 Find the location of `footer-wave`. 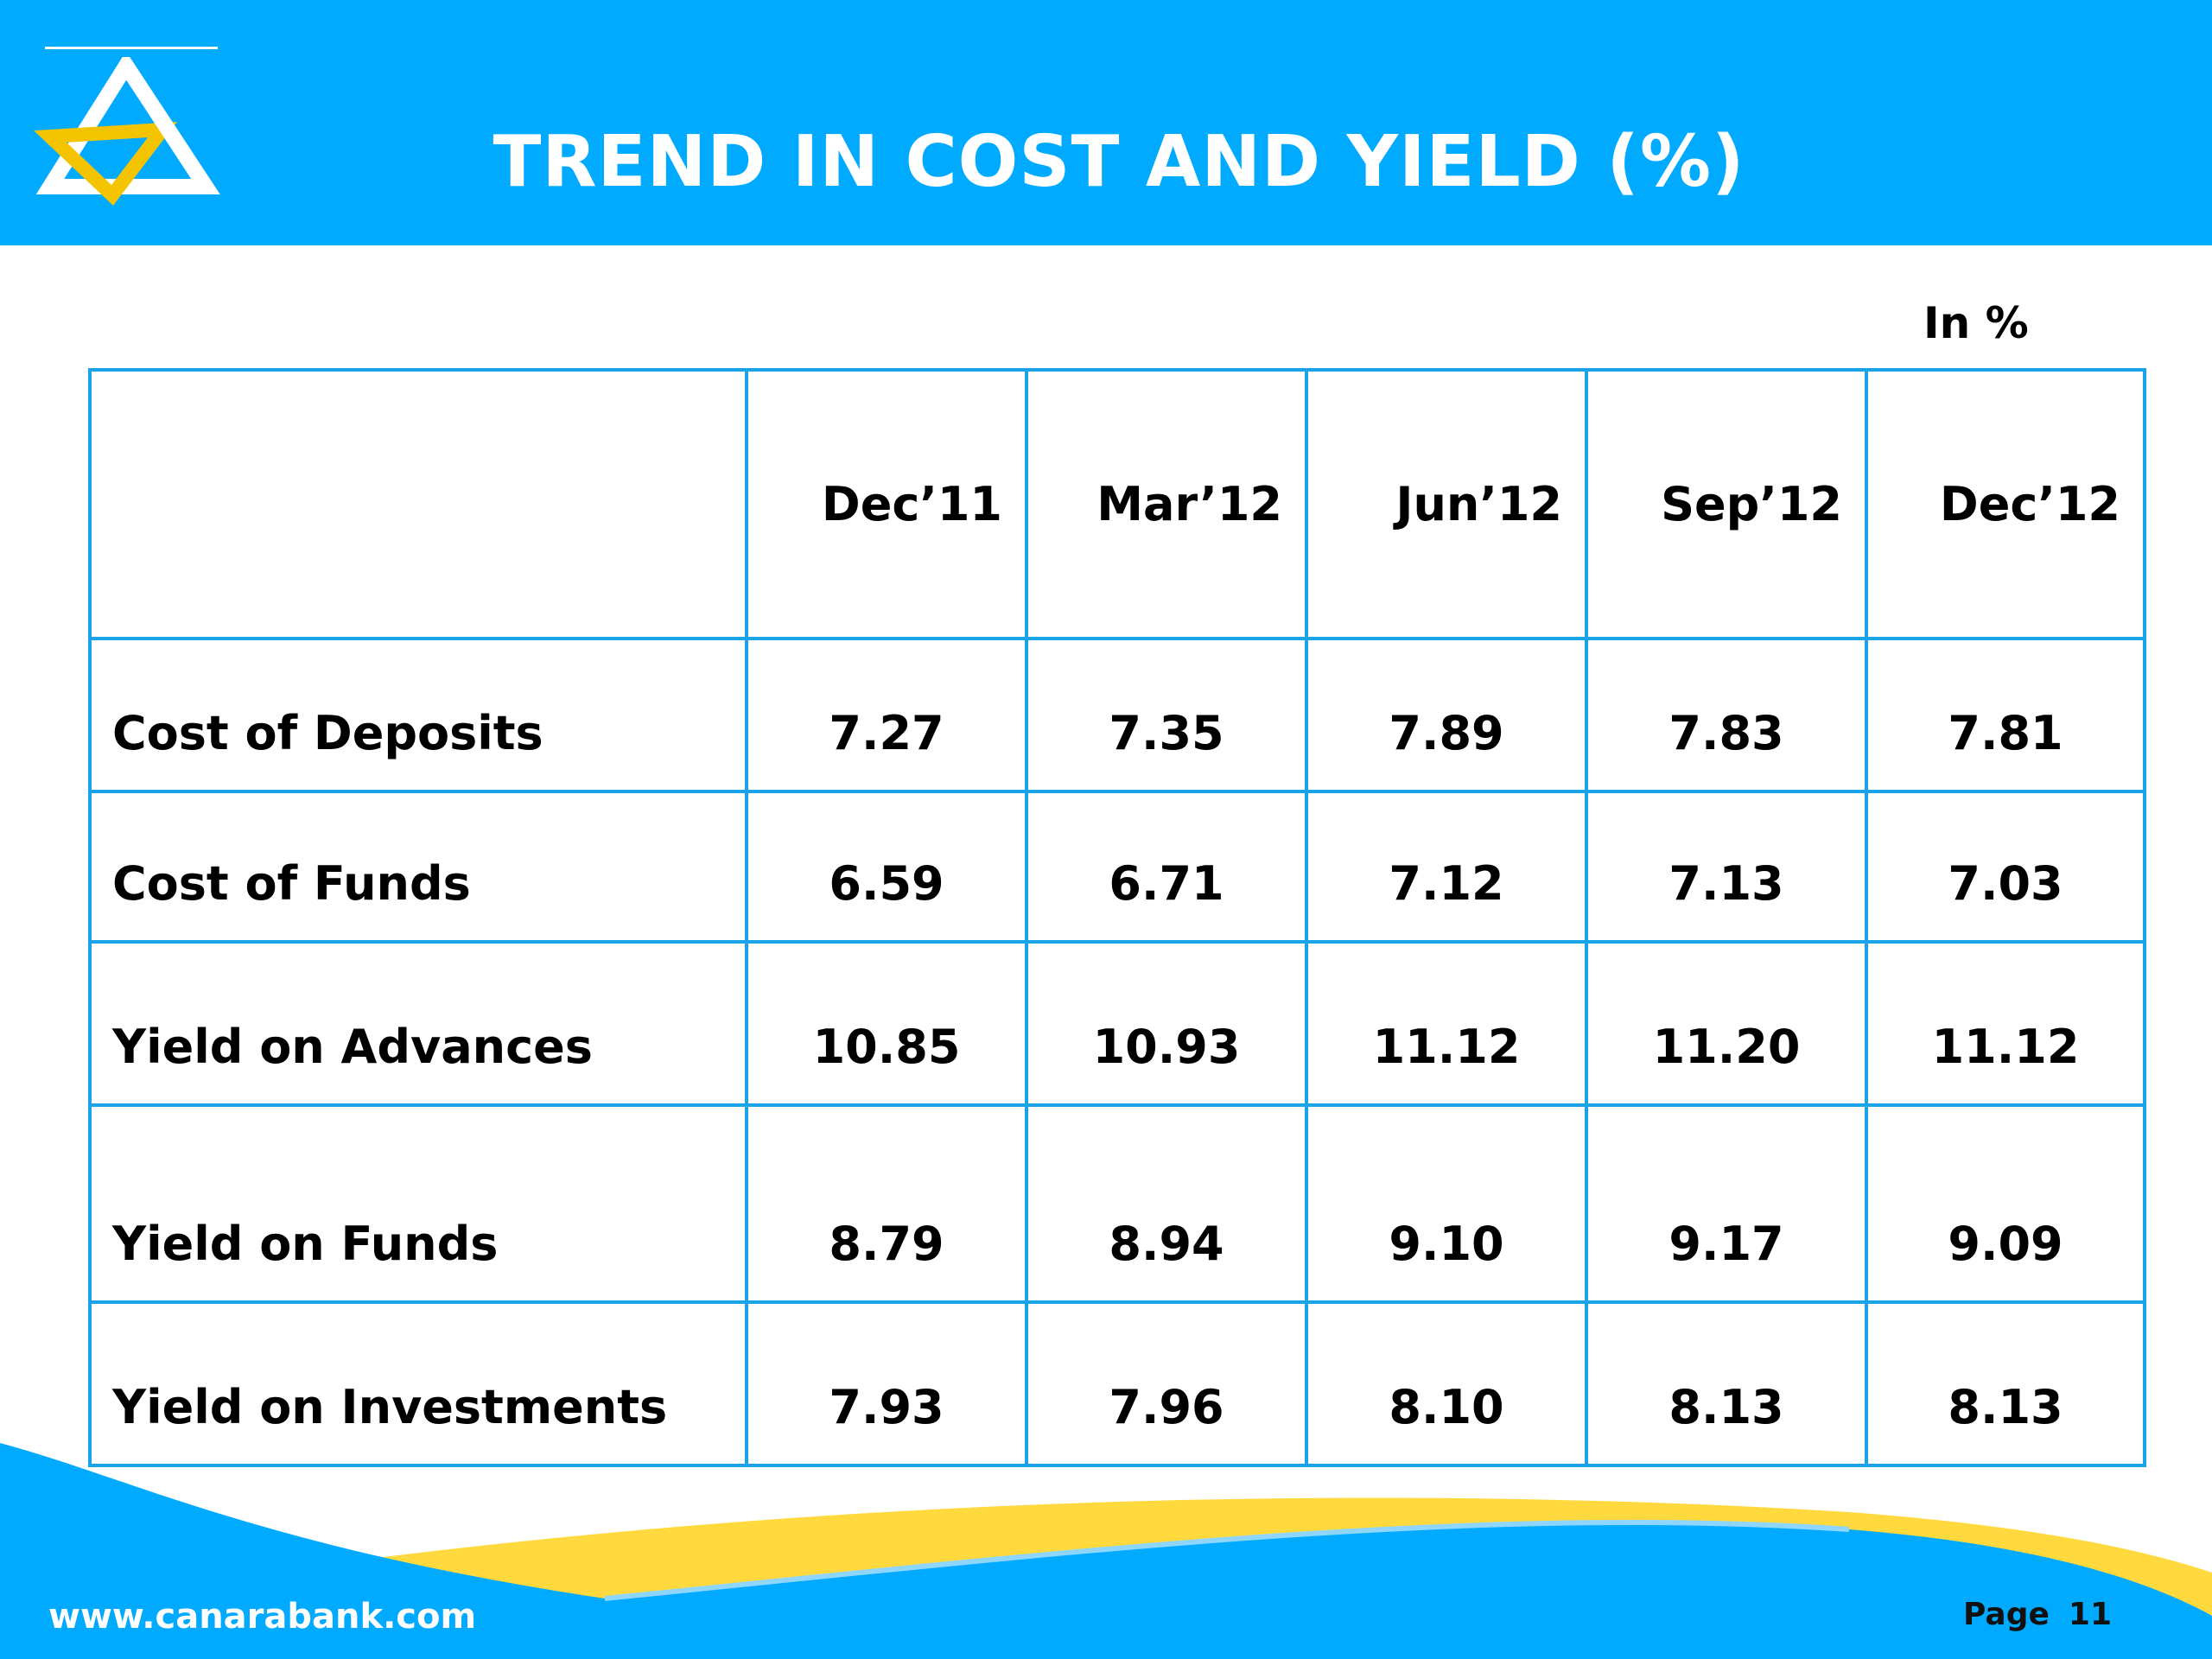

footer-wave is located at coordinates (1106, 1551).